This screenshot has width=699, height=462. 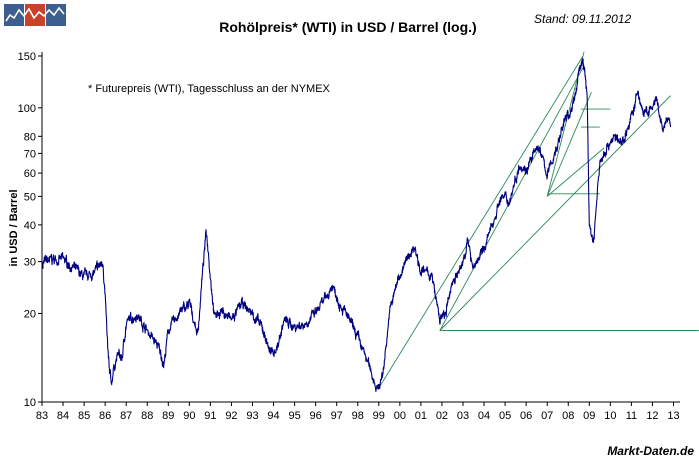 What do you see at coordinates (484, 416) in the screenshot?
I see `x-tick-label: 04` at bounding box center [484, 416].